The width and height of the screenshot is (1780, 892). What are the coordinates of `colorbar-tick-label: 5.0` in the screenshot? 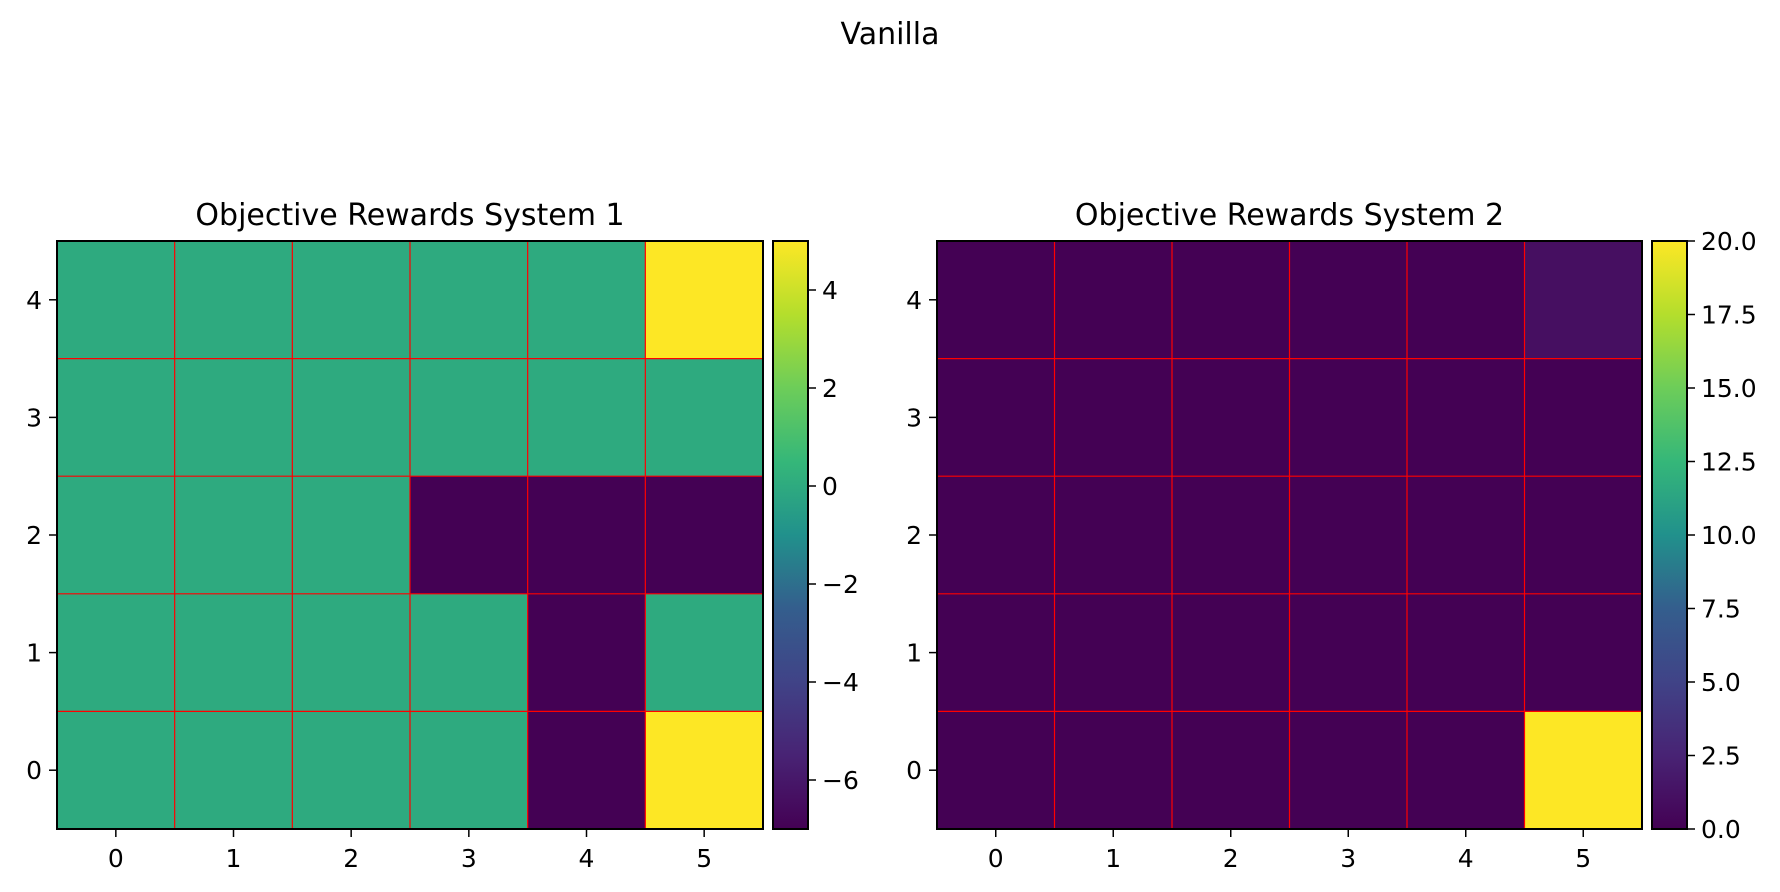 It's located at (1721, 682).